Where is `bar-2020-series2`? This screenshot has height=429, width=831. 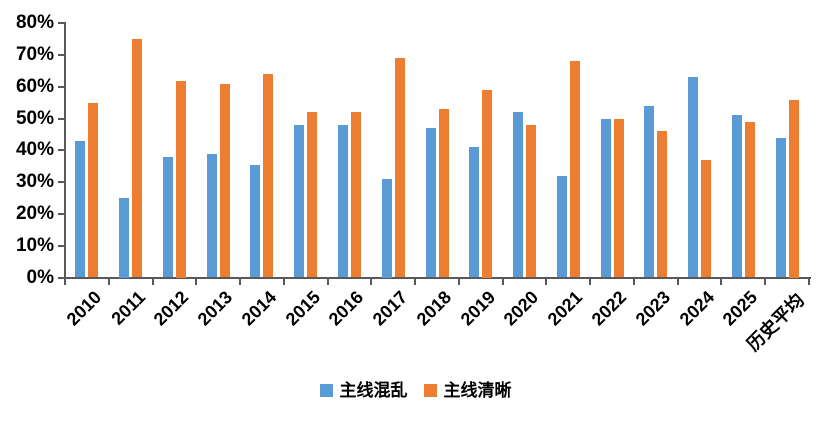 bar-2020-series2 is located at coordinates (531, 201).